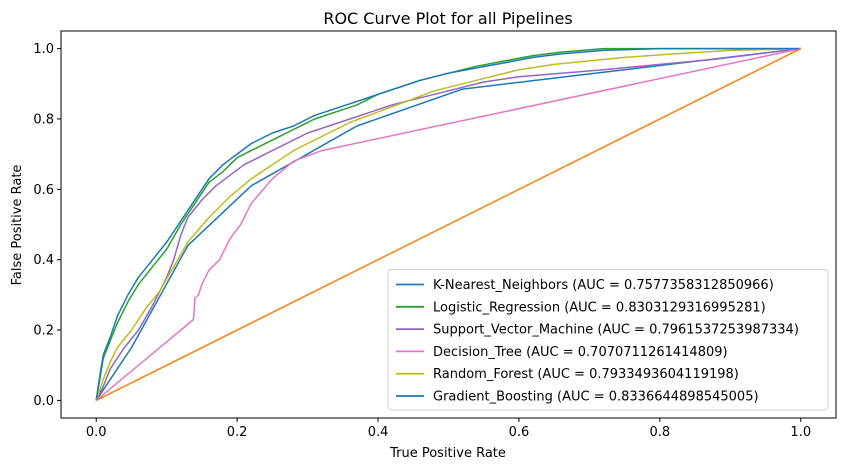 Image resolution: width=846 pixels, height=474 pixels. Describe the element at coordinates (43, 190) in the screenshot. I see `y-tick-label: 0.6` at that location.